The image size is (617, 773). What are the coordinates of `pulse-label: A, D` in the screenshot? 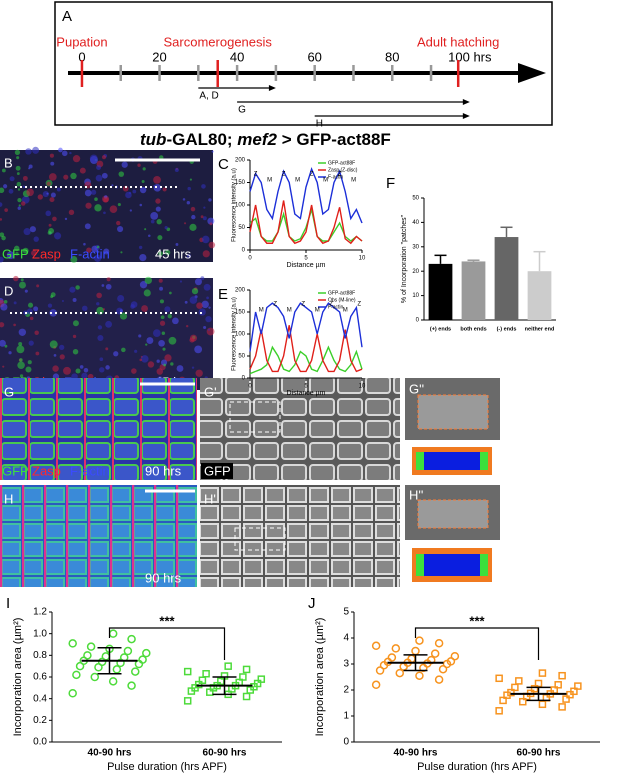 It's located at (208, 96).